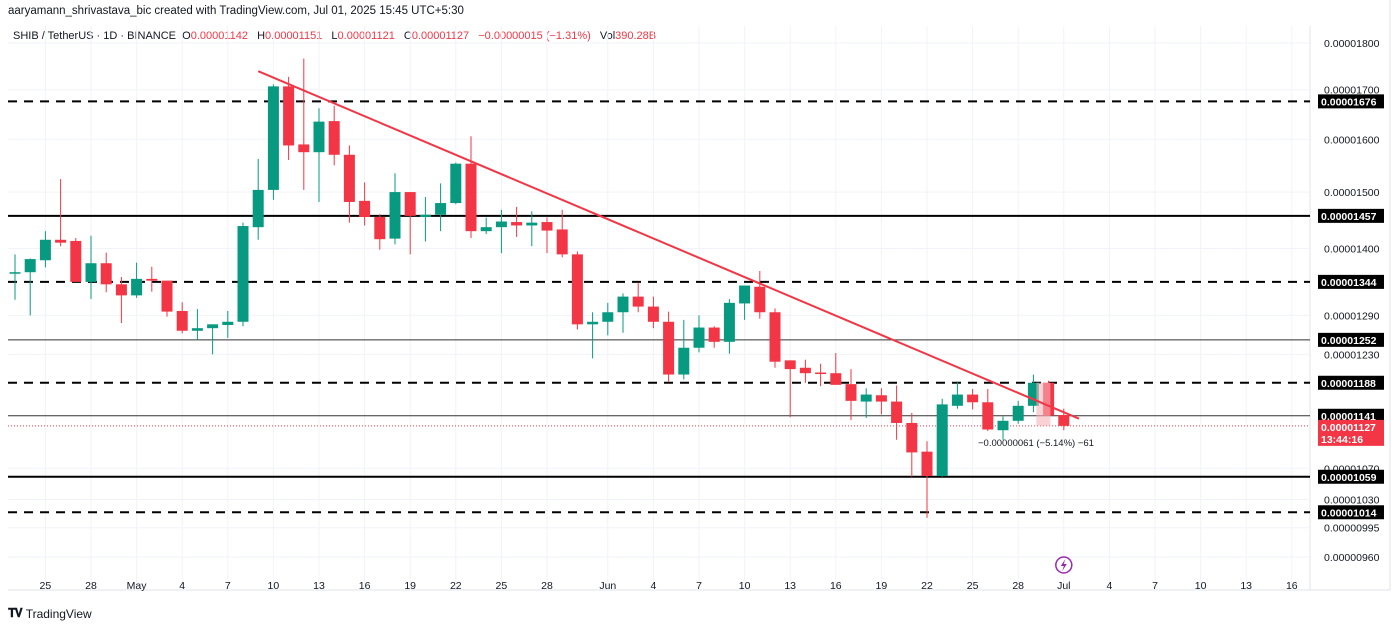 The height and width of the screenshot is (630, 1400). What do you see at coordinates (636, 36) in the screenshot?
I see `volume-value: 390.28B` at bounding box center [636, 36].